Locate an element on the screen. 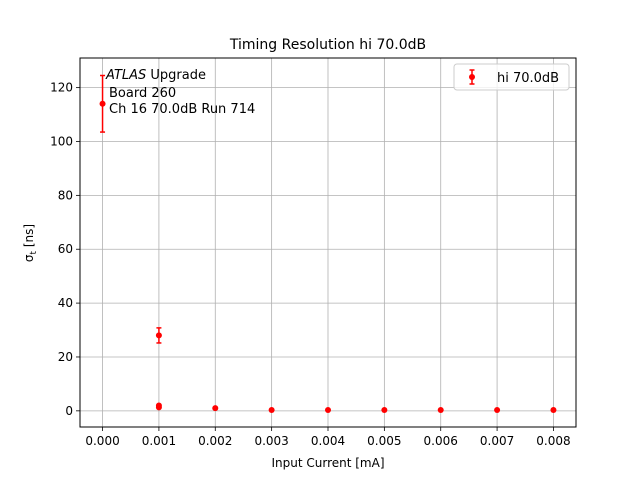 This screenshot has height=480, width=640. y-axis-label-symbol: σ is located at coordinates (29, 258).